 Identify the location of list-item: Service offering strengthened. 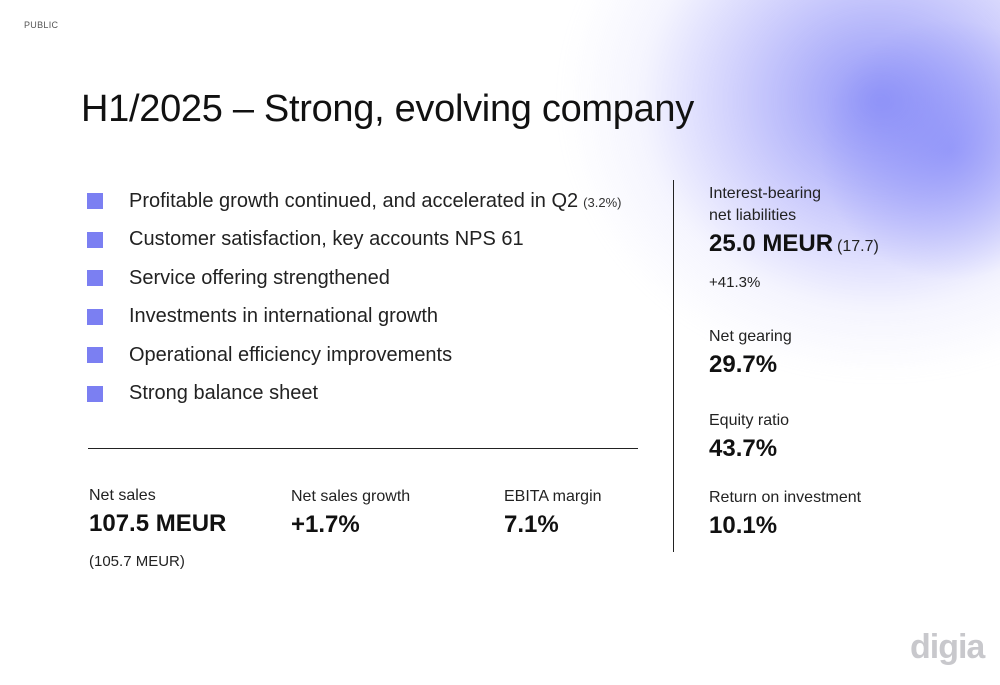
(354, 278).